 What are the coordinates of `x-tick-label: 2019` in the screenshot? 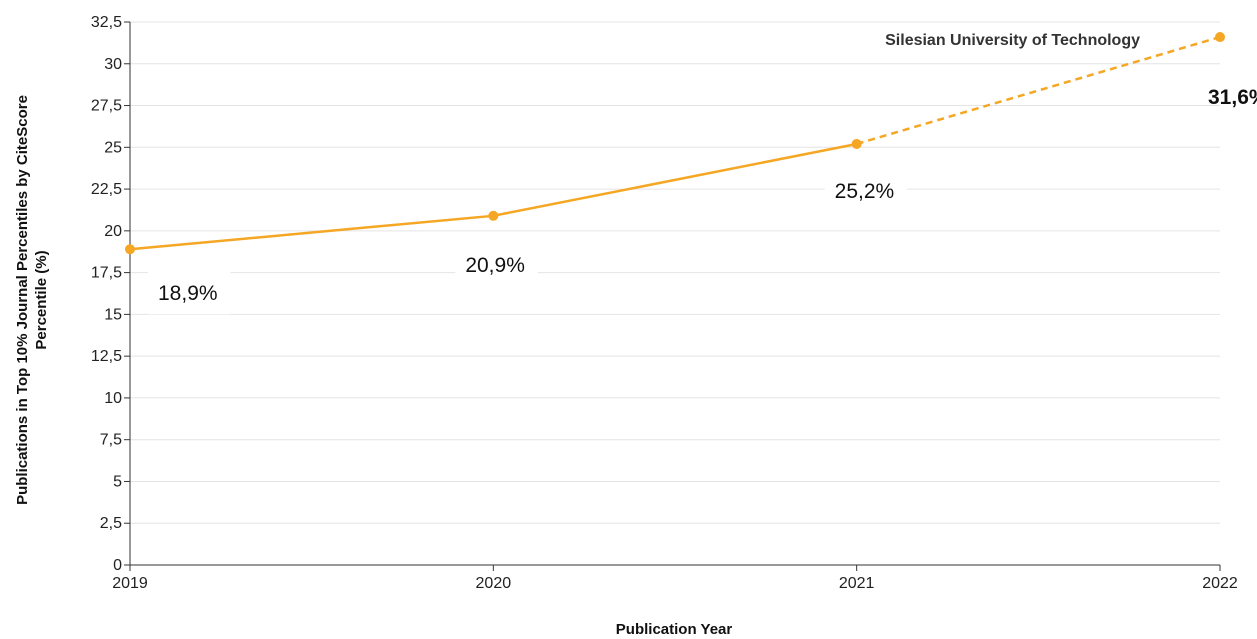 It's located at (130, 583).